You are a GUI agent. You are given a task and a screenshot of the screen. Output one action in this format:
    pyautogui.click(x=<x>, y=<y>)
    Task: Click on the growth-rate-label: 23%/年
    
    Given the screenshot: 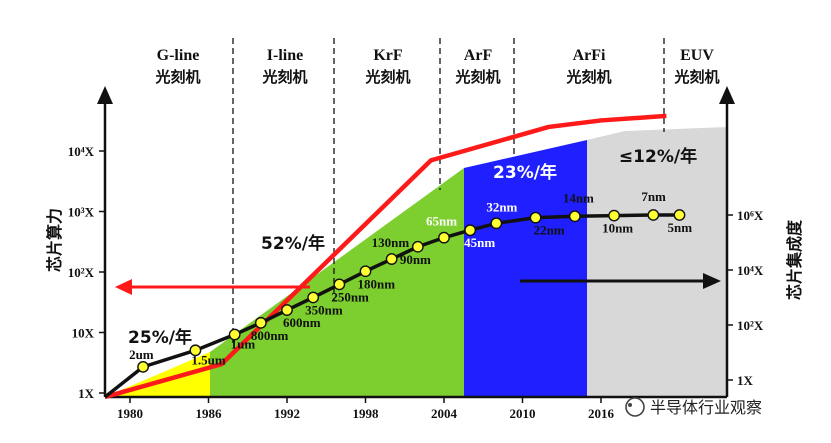 What is the action you would take?
    pyautogui.click(x=525, y=172)
    